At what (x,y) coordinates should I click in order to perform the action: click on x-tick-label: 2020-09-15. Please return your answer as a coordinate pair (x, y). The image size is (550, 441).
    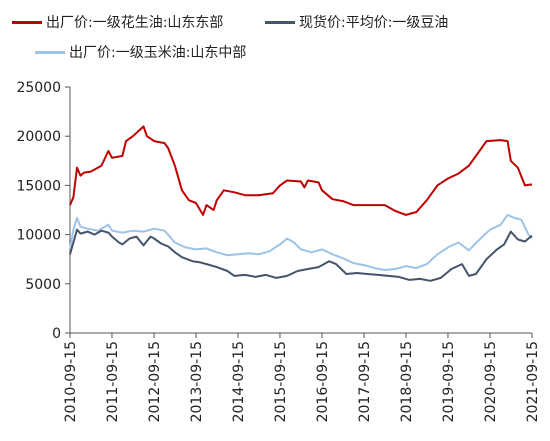
    Looking at the image, I should click on (491, 381).